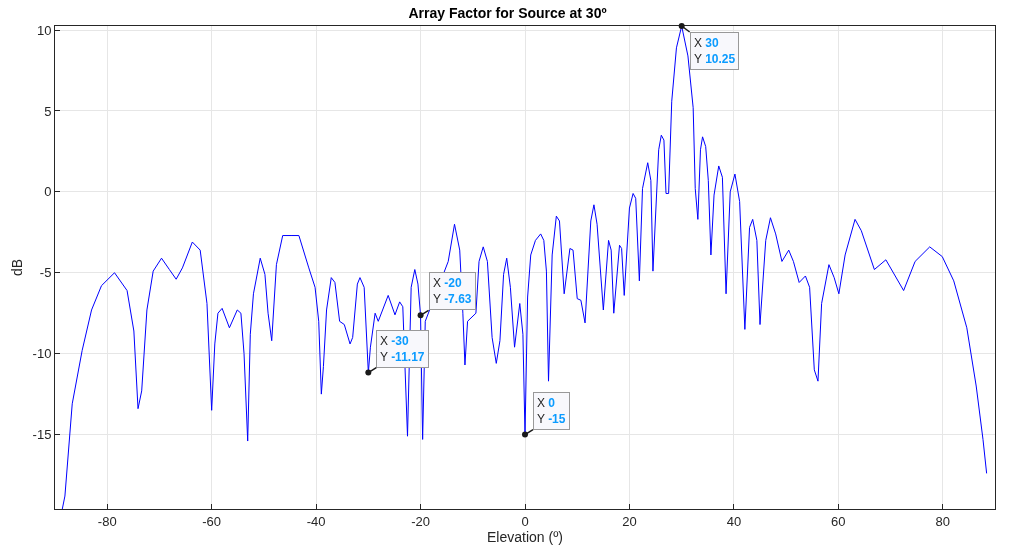  Describe the element at coordinates (17, 267) in the screenshot. I see `y-axis-title: dB` at that location.